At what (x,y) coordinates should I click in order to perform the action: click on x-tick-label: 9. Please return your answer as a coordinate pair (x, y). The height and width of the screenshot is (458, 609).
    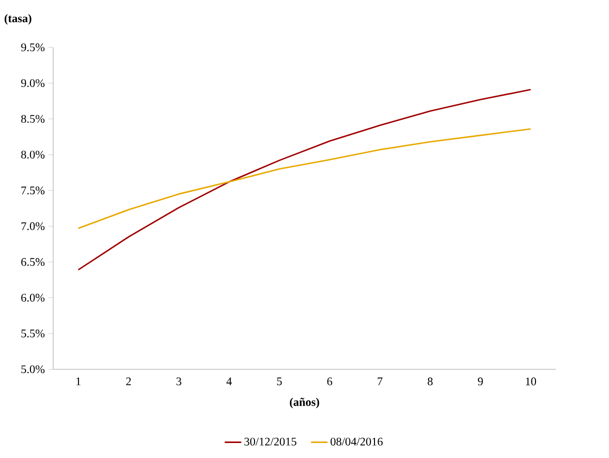
    Looking at the image, I should click on (480, 381).